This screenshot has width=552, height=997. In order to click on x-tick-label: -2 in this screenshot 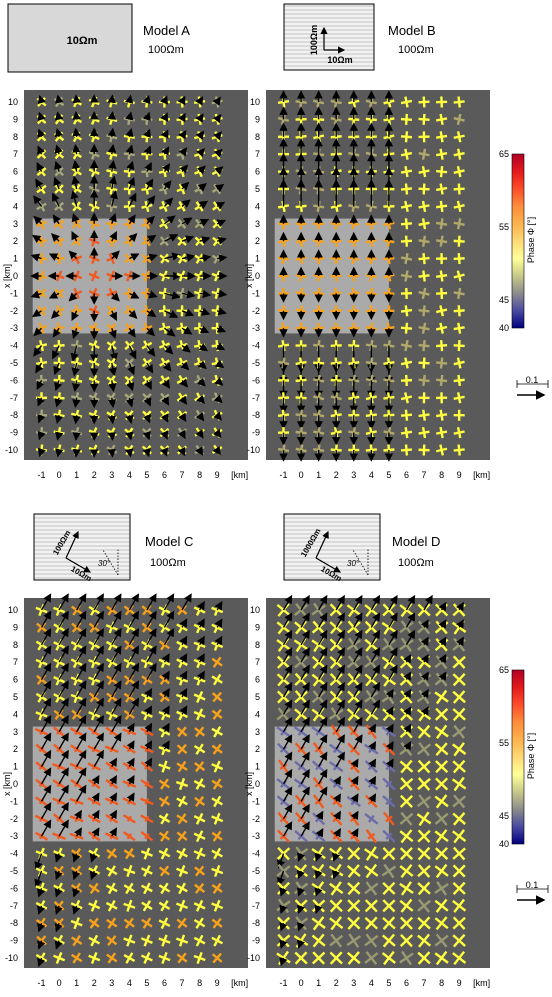, I will do `click(14, 819)`.